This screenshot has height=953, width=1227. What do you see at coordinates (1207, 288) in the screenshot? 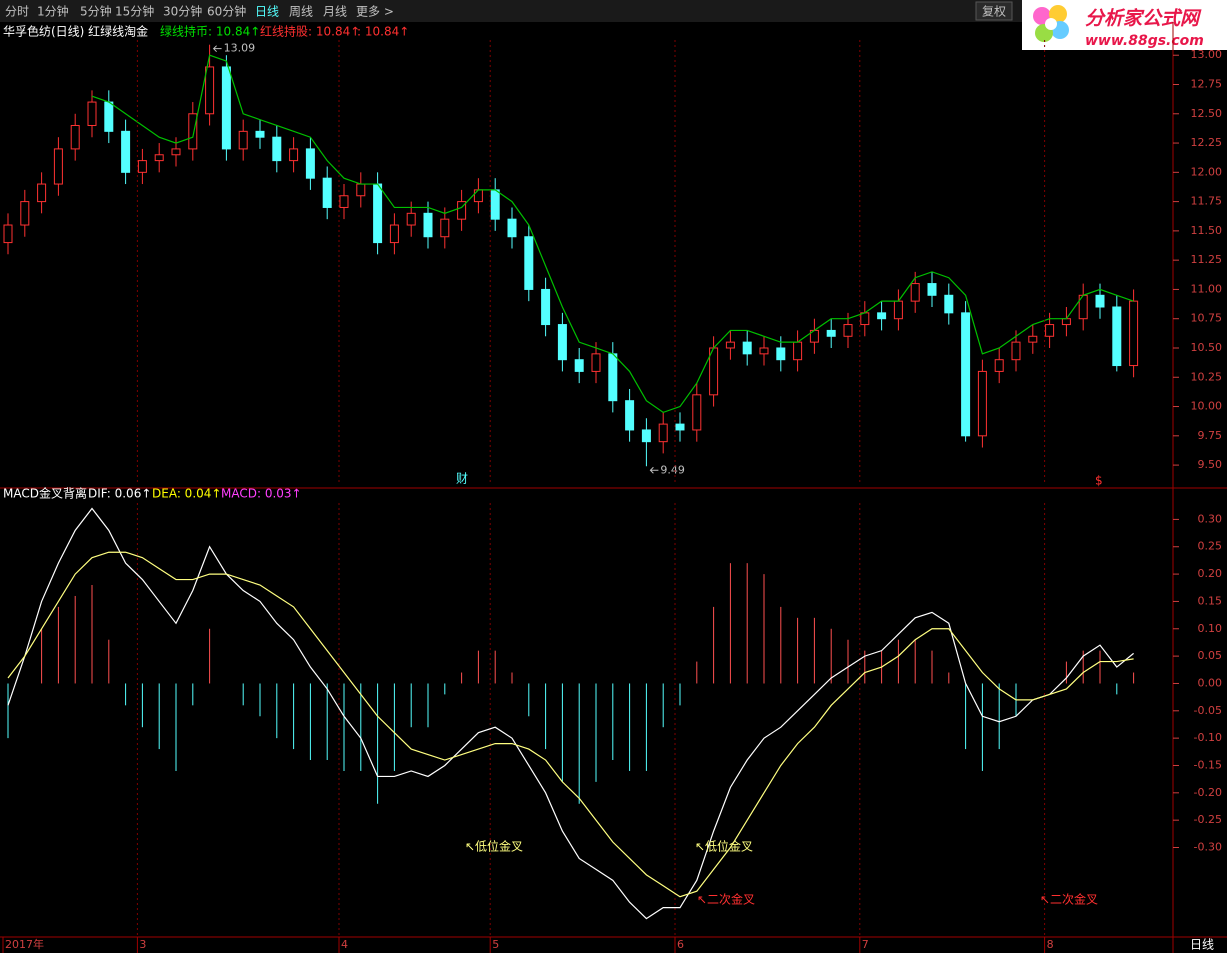
I see `y-tick-label: 11.00` at bounding box center [1207, 288].